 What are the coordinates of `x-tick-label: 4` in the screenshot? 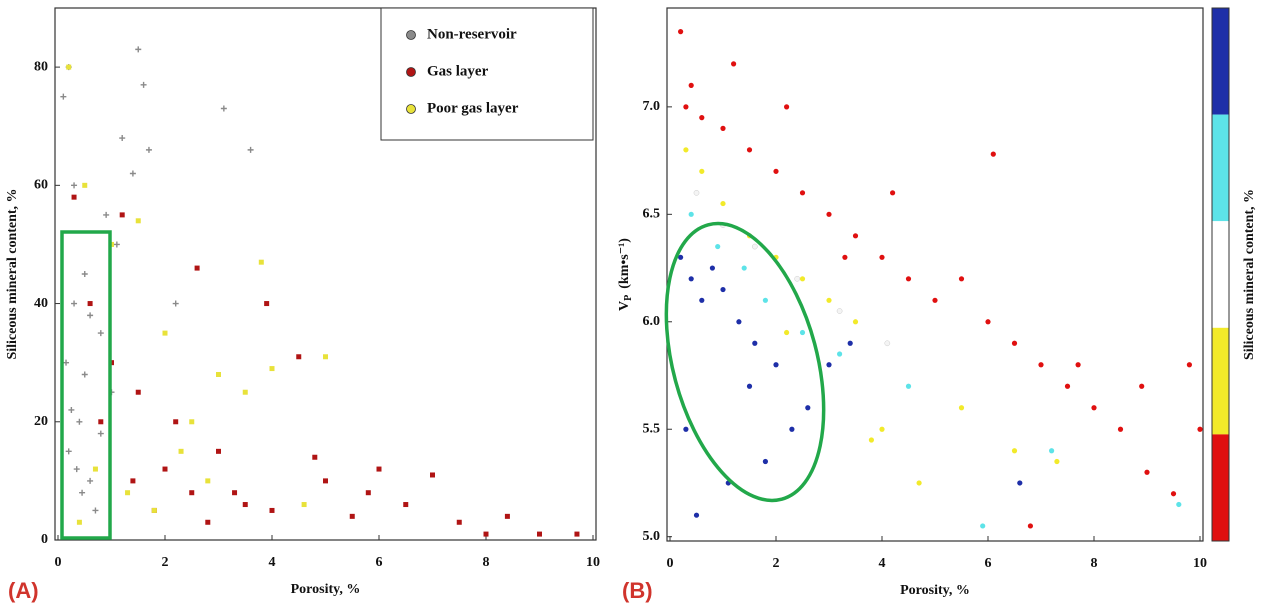 It's located at (272, 562).